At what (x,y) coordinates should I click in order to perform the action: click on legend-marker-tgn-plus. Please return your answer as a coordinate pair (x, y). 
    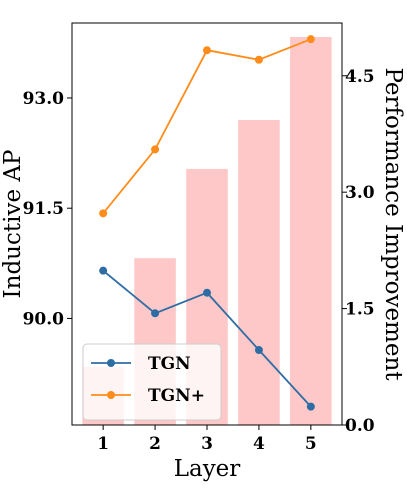
    Looking at the image, I should click on (111, 395).